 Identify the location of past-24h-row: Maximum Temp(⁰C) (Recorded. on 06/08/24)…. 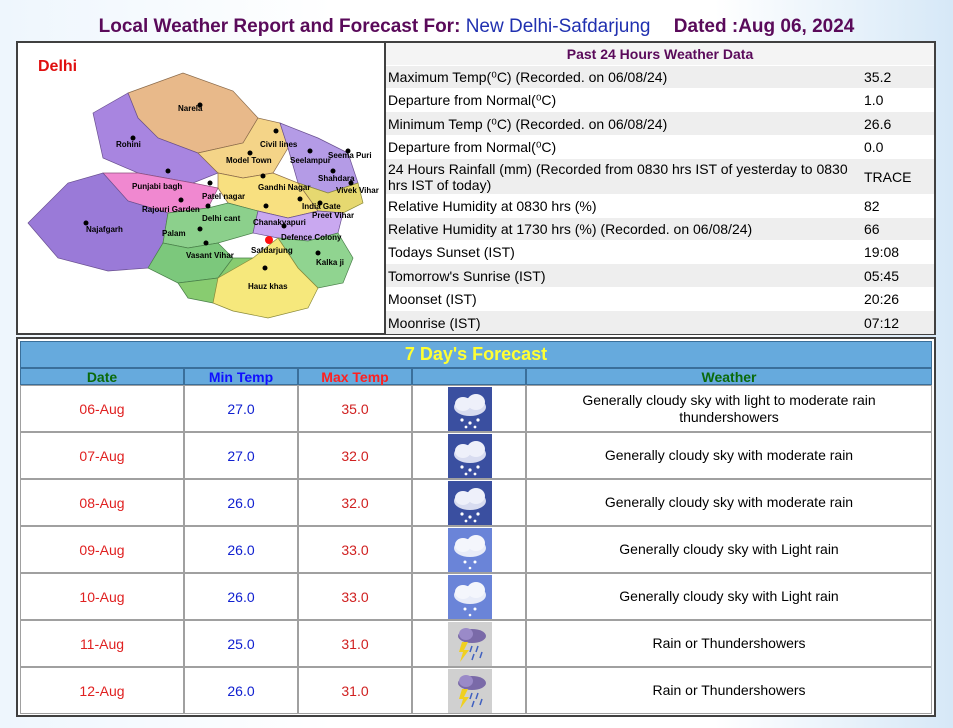
(660, 76).